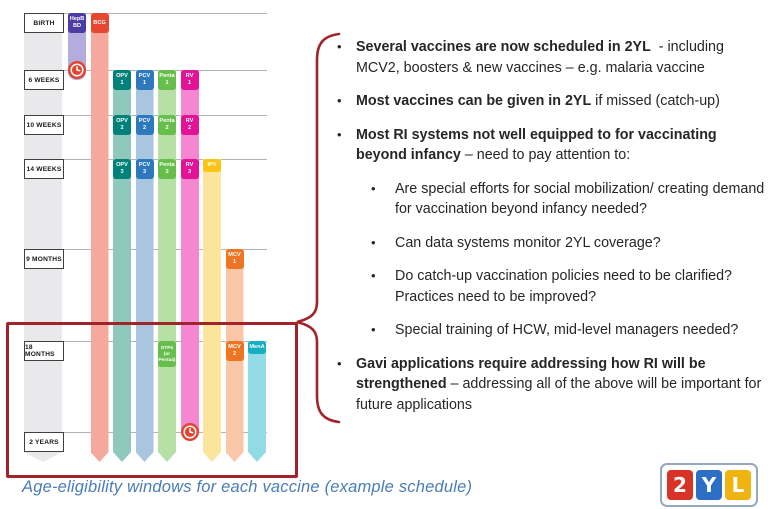 The image size is (768, 509). I want to click on chip-opv-opv2: OPV 2, so click(122, 125).